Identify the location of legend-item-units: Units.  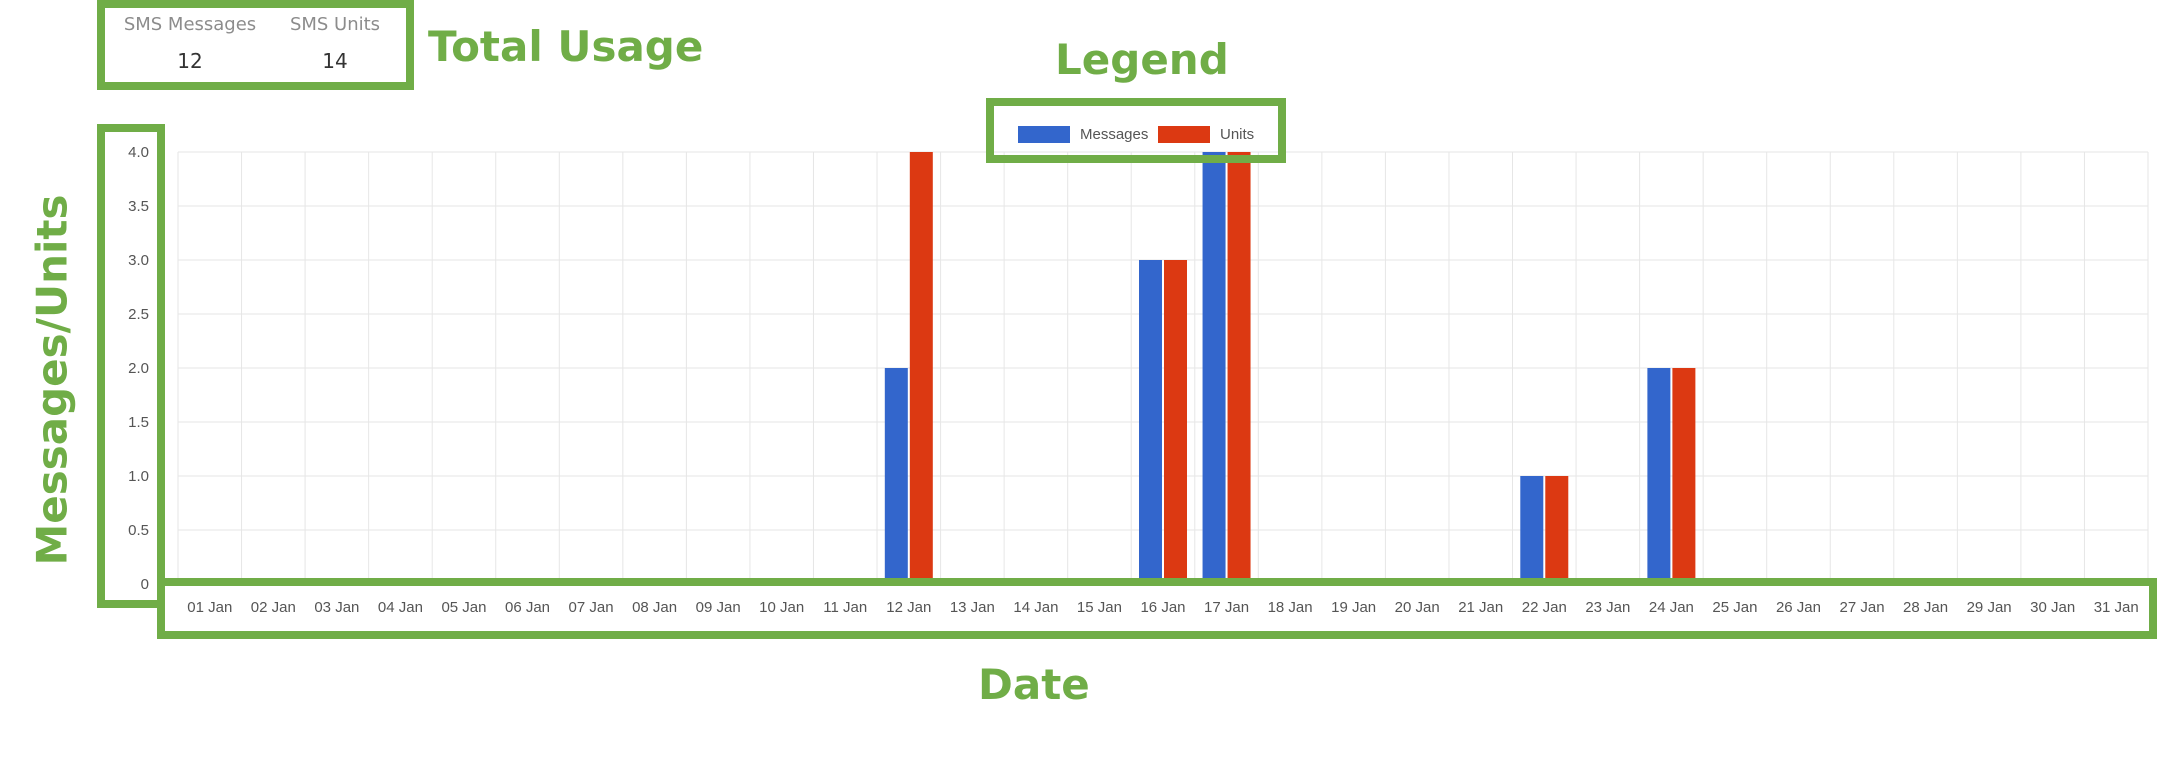
(1206, 134).